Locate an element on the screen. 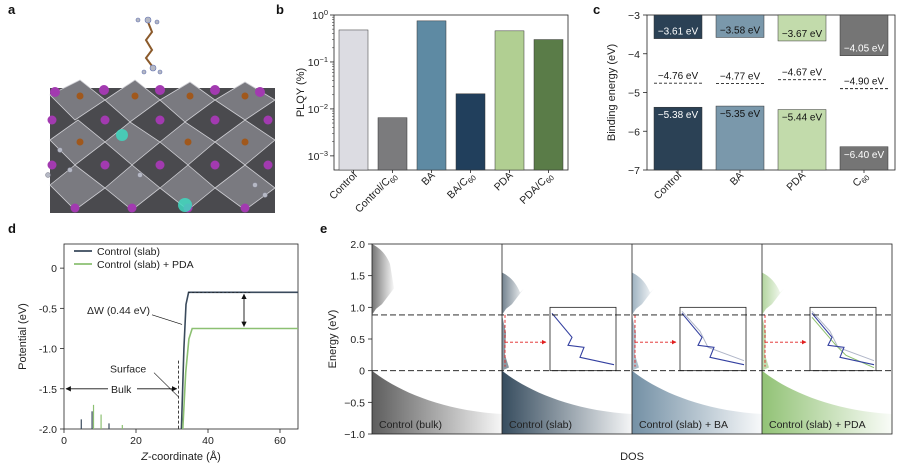 The width and height of the screenshot is (920, 467). fermi-value-label: −4.76 eV is located at coordinates (678, 76).